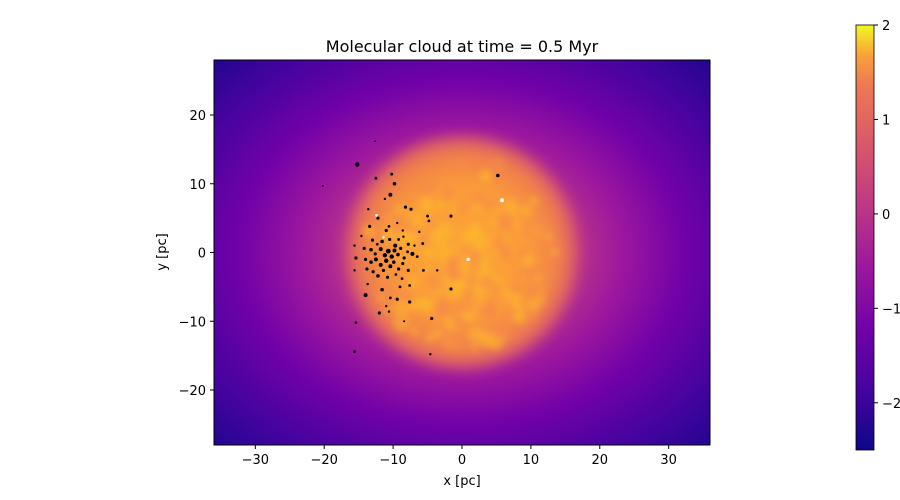  Describe the element at coordinates (891, 309) in the screenshot. I see `colorbar-tick-label: −1` at that location.